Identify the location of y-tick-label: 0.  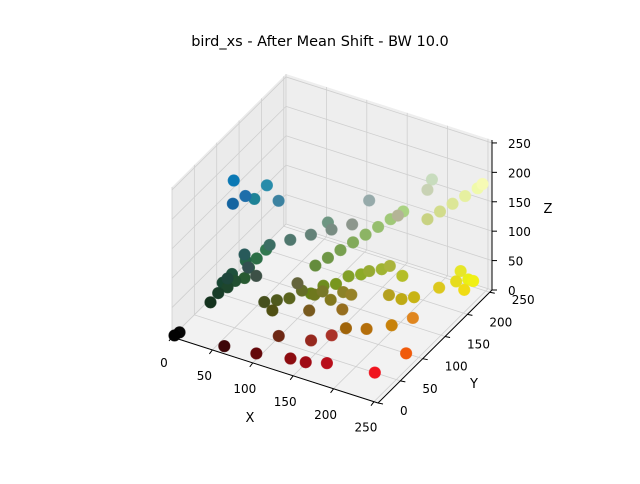
(404, 411).